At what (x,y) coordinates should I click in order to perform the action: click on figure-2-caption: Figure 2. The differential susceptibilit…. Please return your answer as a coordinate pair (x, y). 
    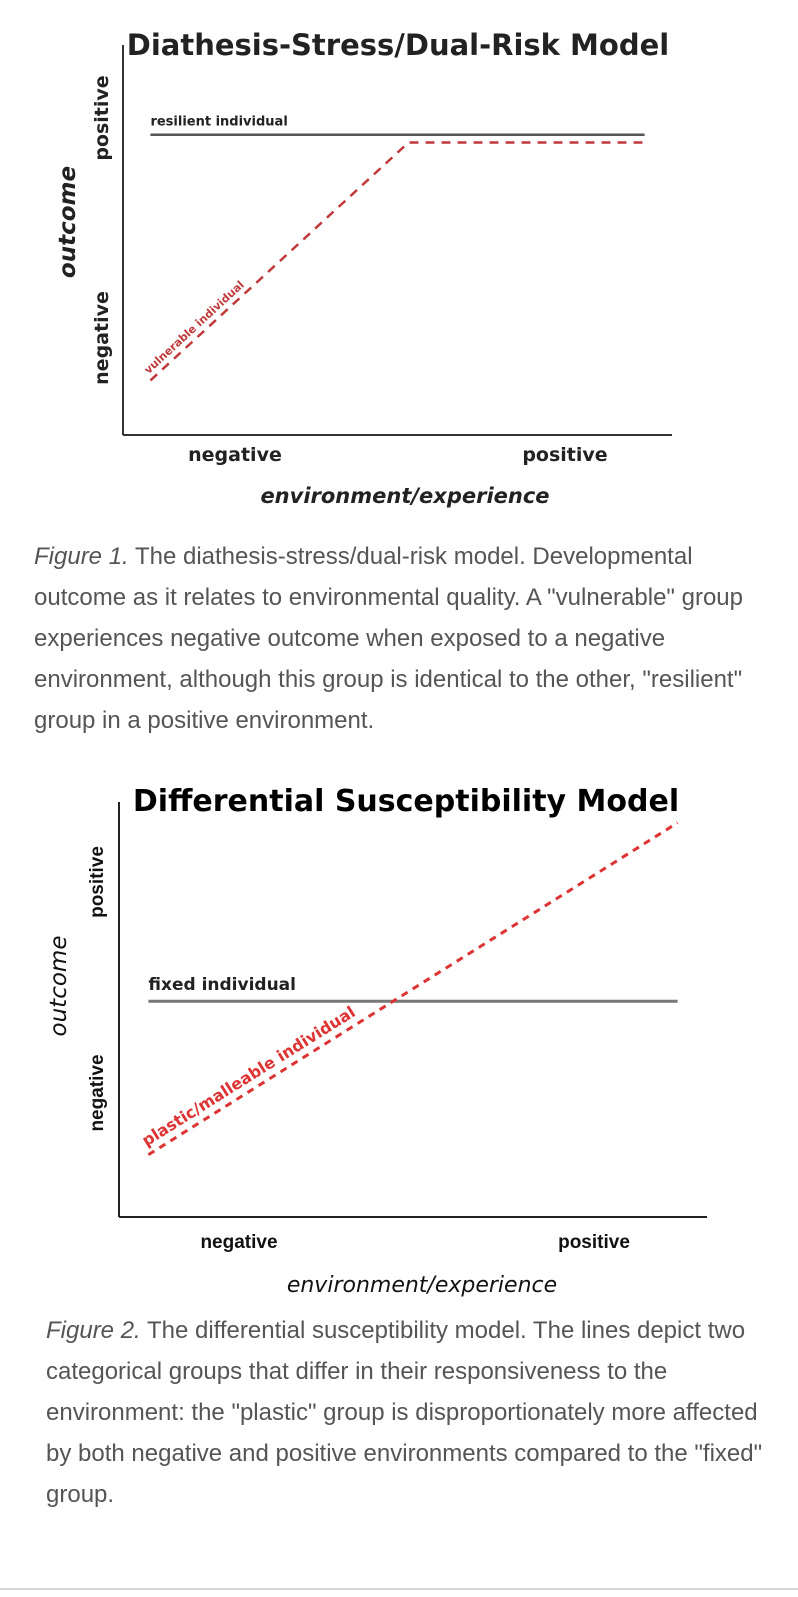
    Looking at the image, I should click on (411, 1412).